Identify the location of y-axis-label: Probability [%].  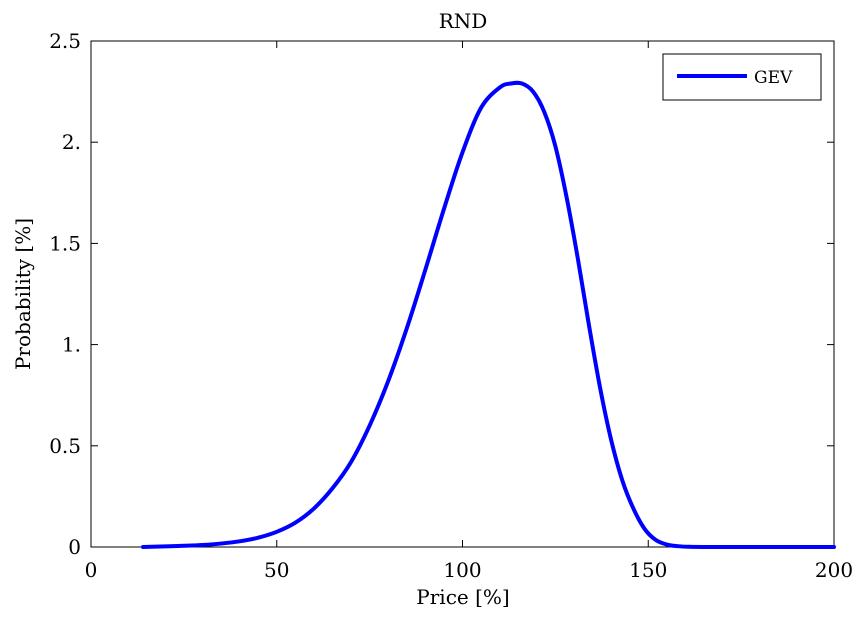
(23, 294).